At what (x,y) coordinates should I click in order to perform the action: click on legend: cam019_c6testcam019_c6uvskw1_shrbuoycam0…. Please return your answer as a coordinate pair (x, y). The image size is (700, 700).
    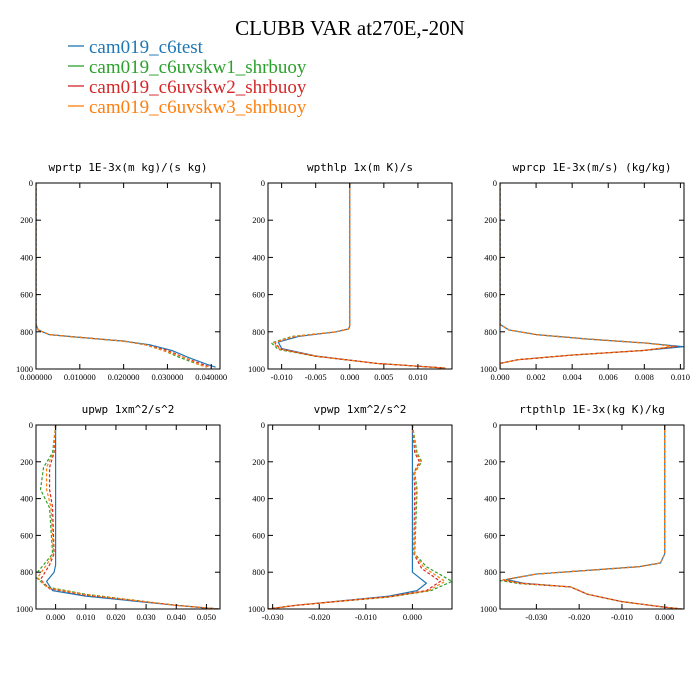
    Looking at the image, I should click on (187, 77).